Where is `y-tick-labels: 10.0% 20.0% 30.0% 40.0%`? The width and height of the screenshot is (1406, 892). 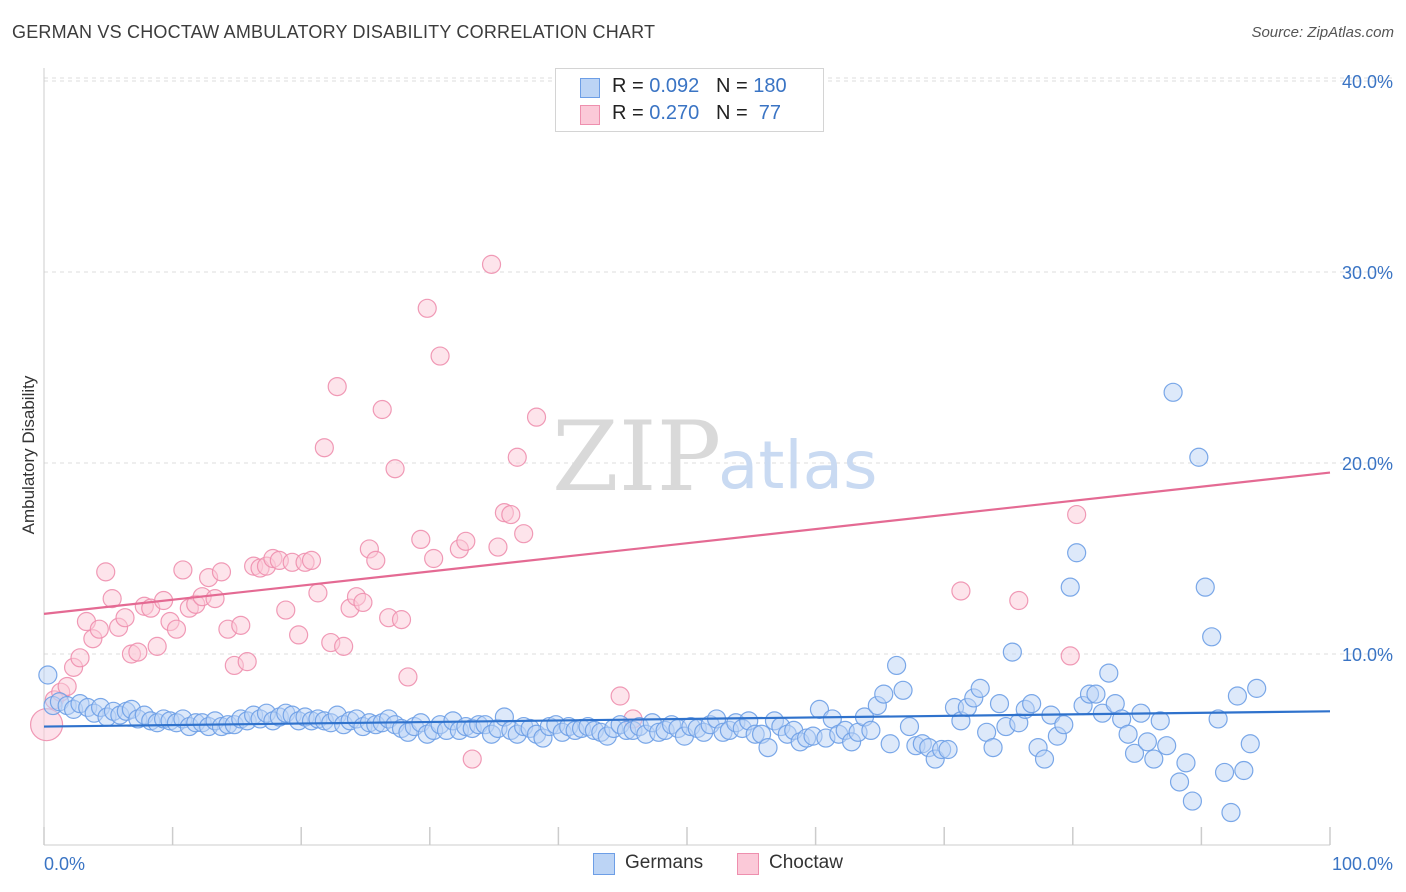 y-tick-labels: 10.0% 20.0% 30.0% 40.0% is located at coordinates (1367, 368).